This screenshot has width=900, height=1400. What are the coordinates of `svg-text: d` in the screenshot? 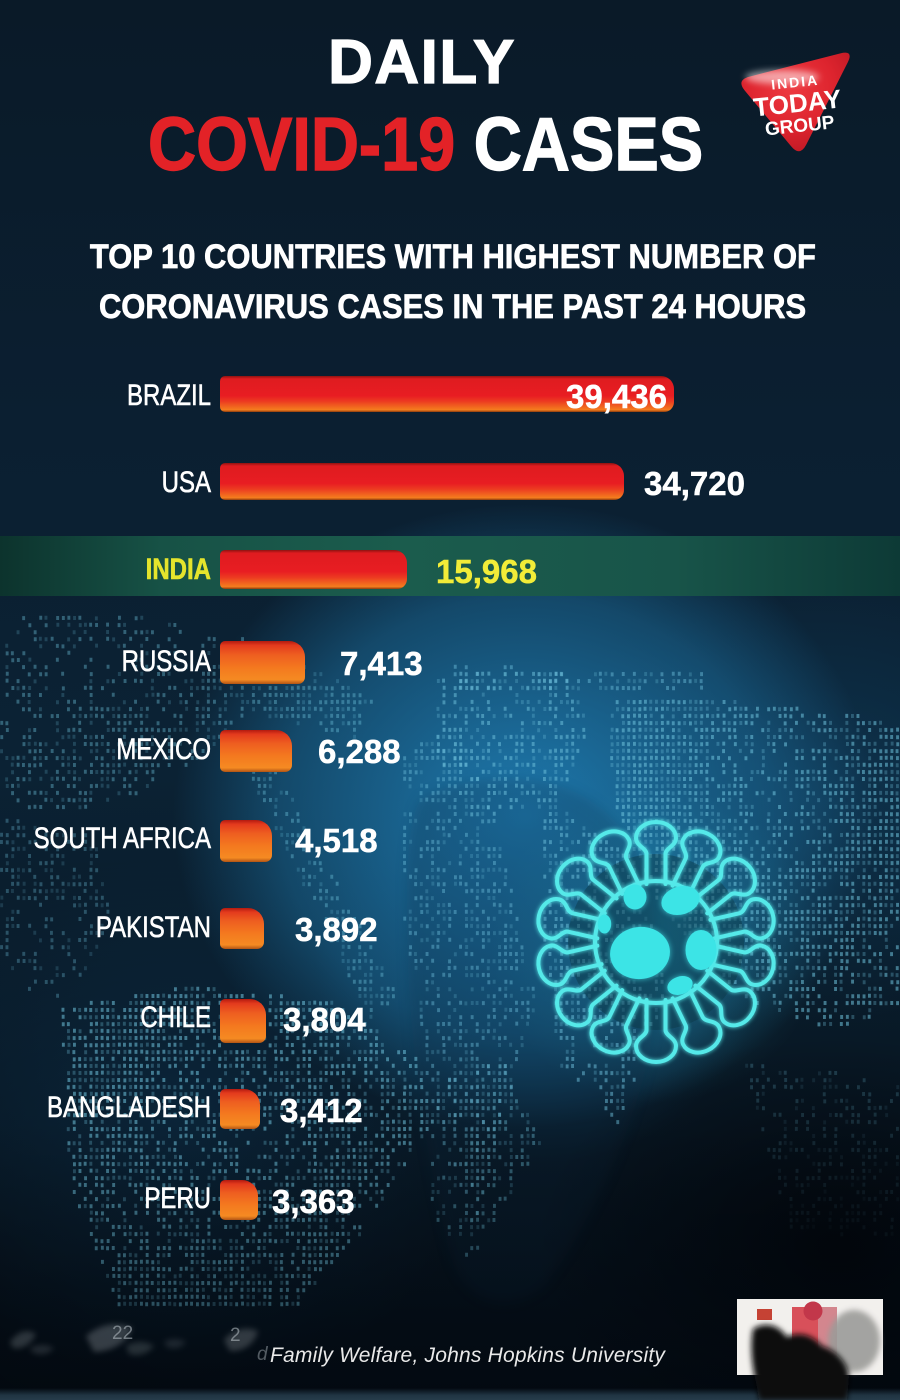 It's located at (263, 1354).